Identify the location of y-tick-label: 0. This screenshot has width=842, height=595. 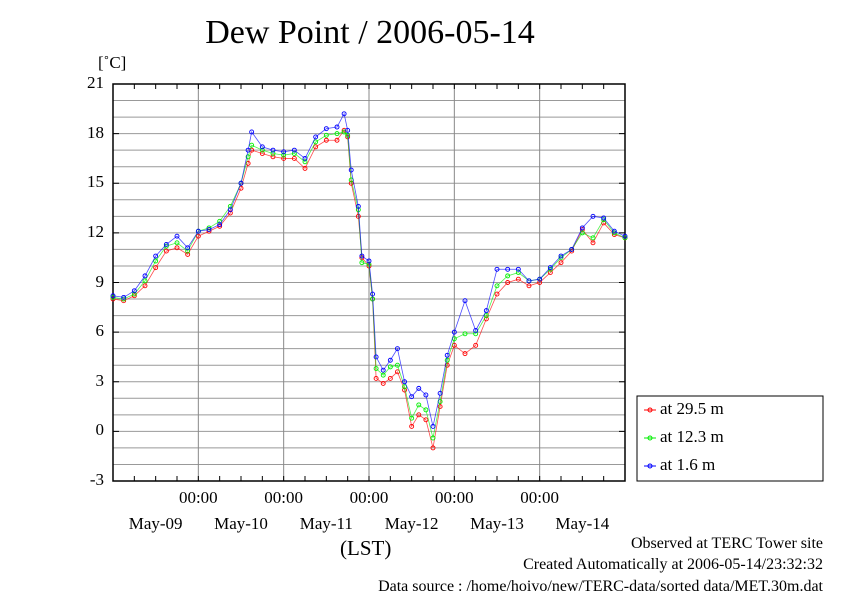
(100, 430).